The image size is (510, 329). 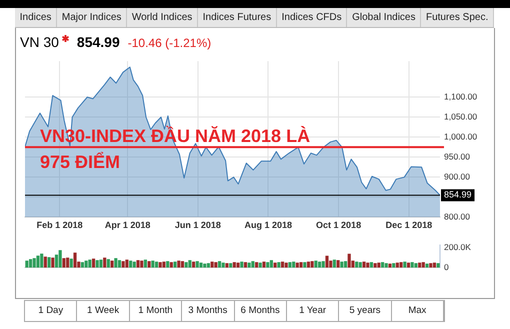 I want to click on y-tick-label: 1,050.00, so click(x=461, y=116).